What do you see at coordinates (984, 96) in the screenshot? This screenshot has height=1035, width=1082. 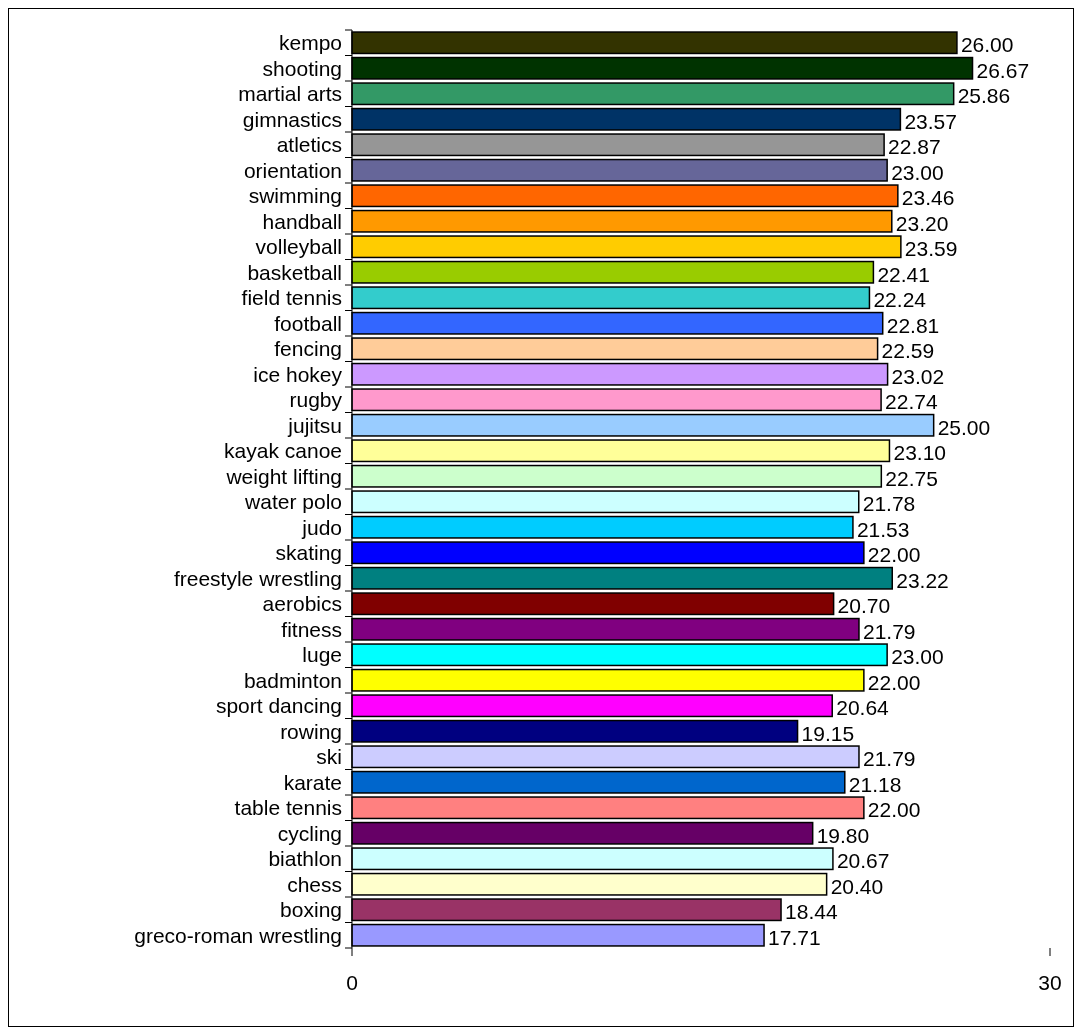 I see `data-label: 25.86` at bounding box center [984, 96].